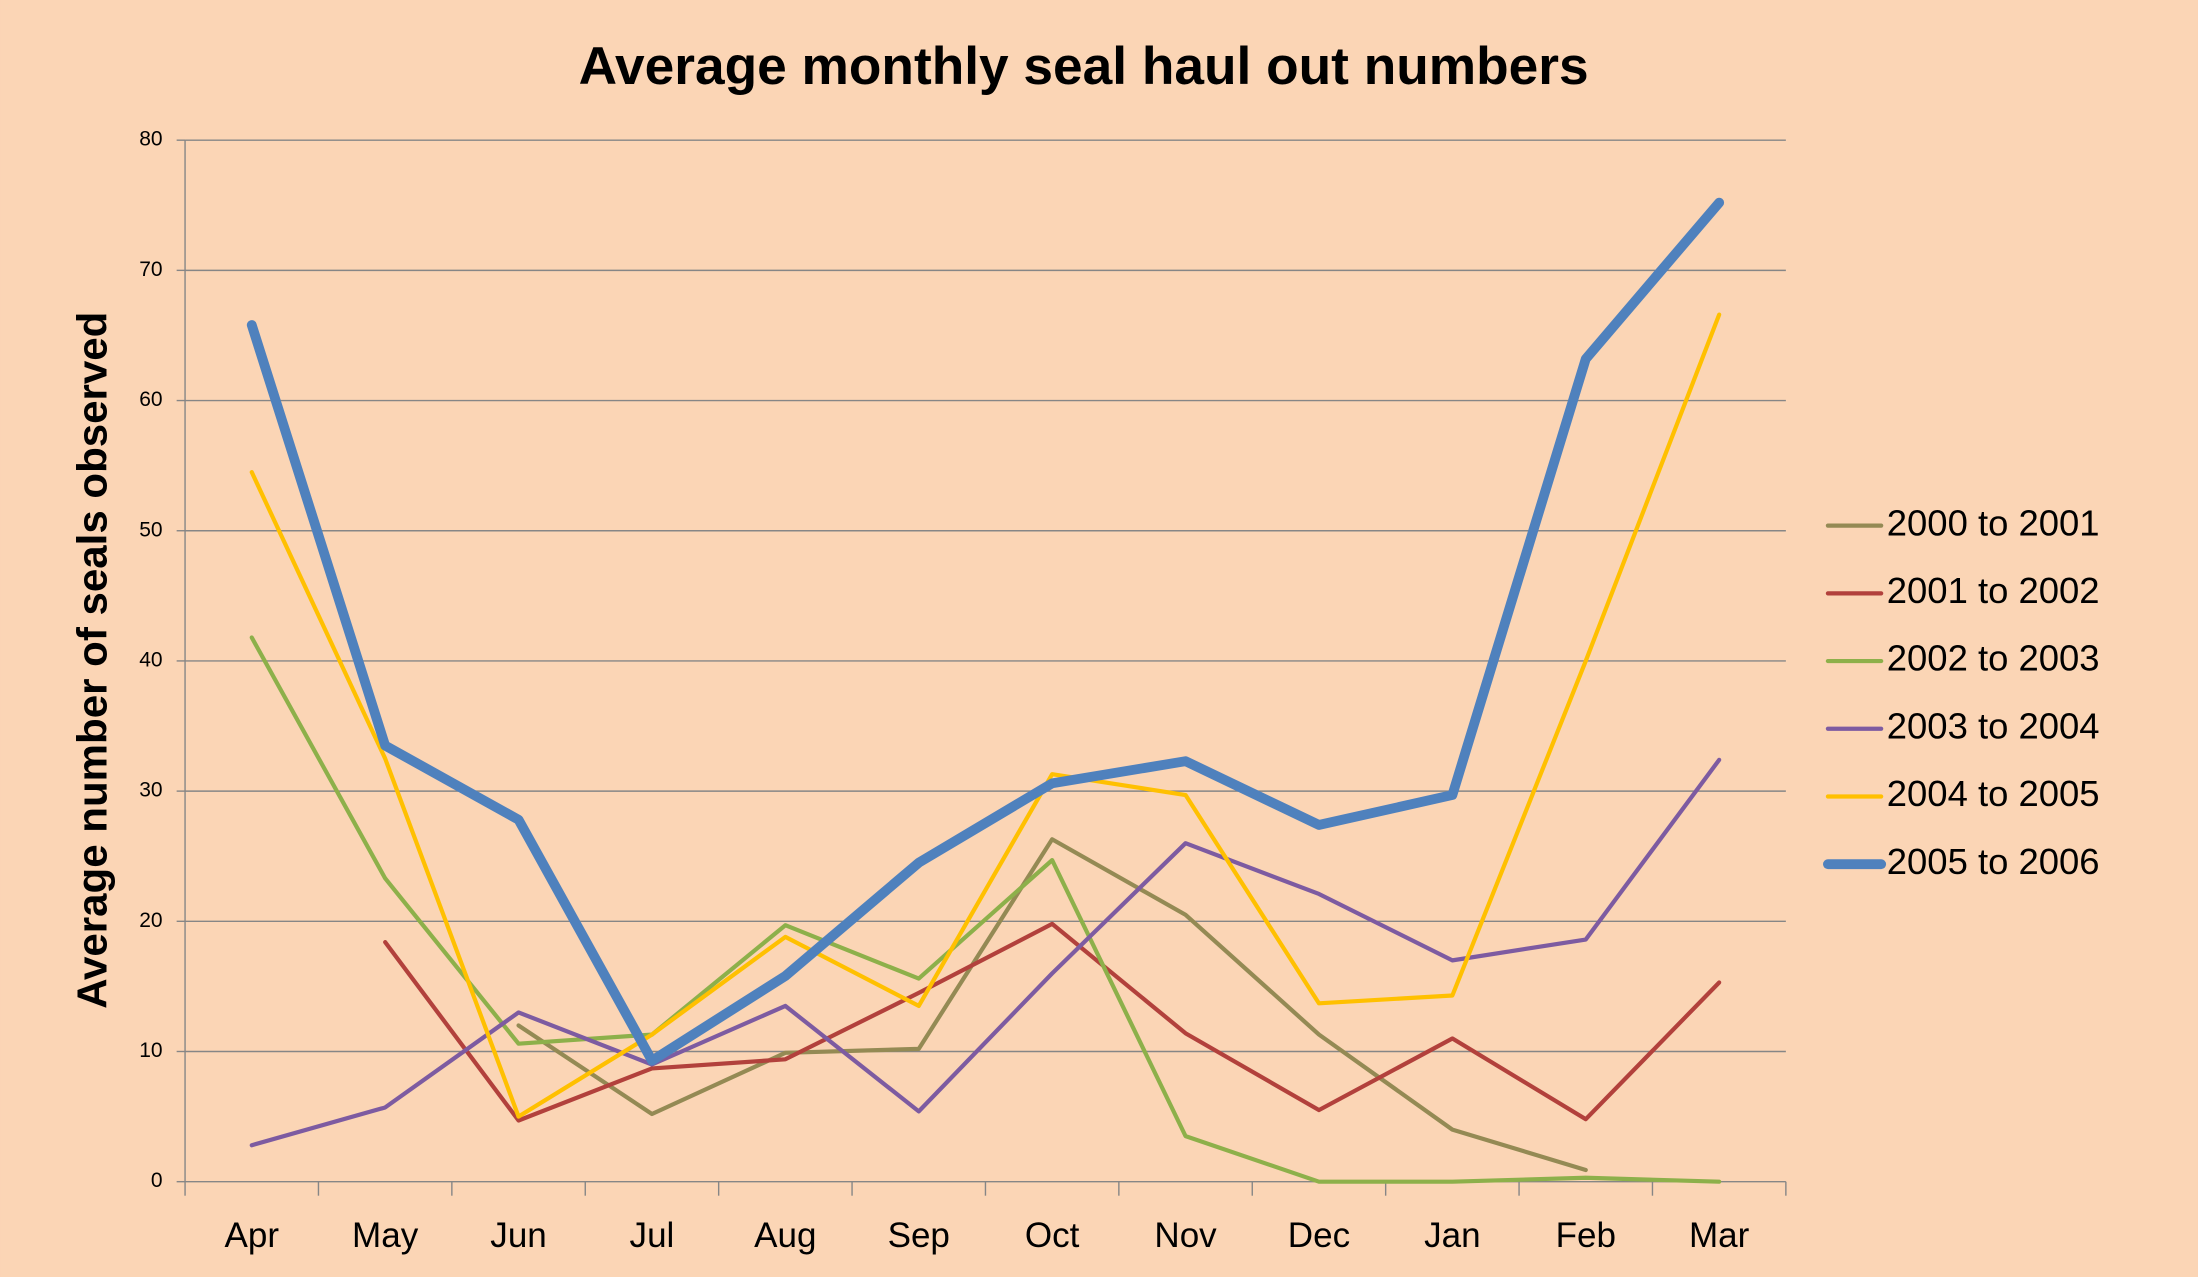 The width and height of the screenshot is (2198, 1277). What do you see at coordinates (150, 659) in the screenshot?
I see `y-tick-label: 40` at bounding box center [150, 659].